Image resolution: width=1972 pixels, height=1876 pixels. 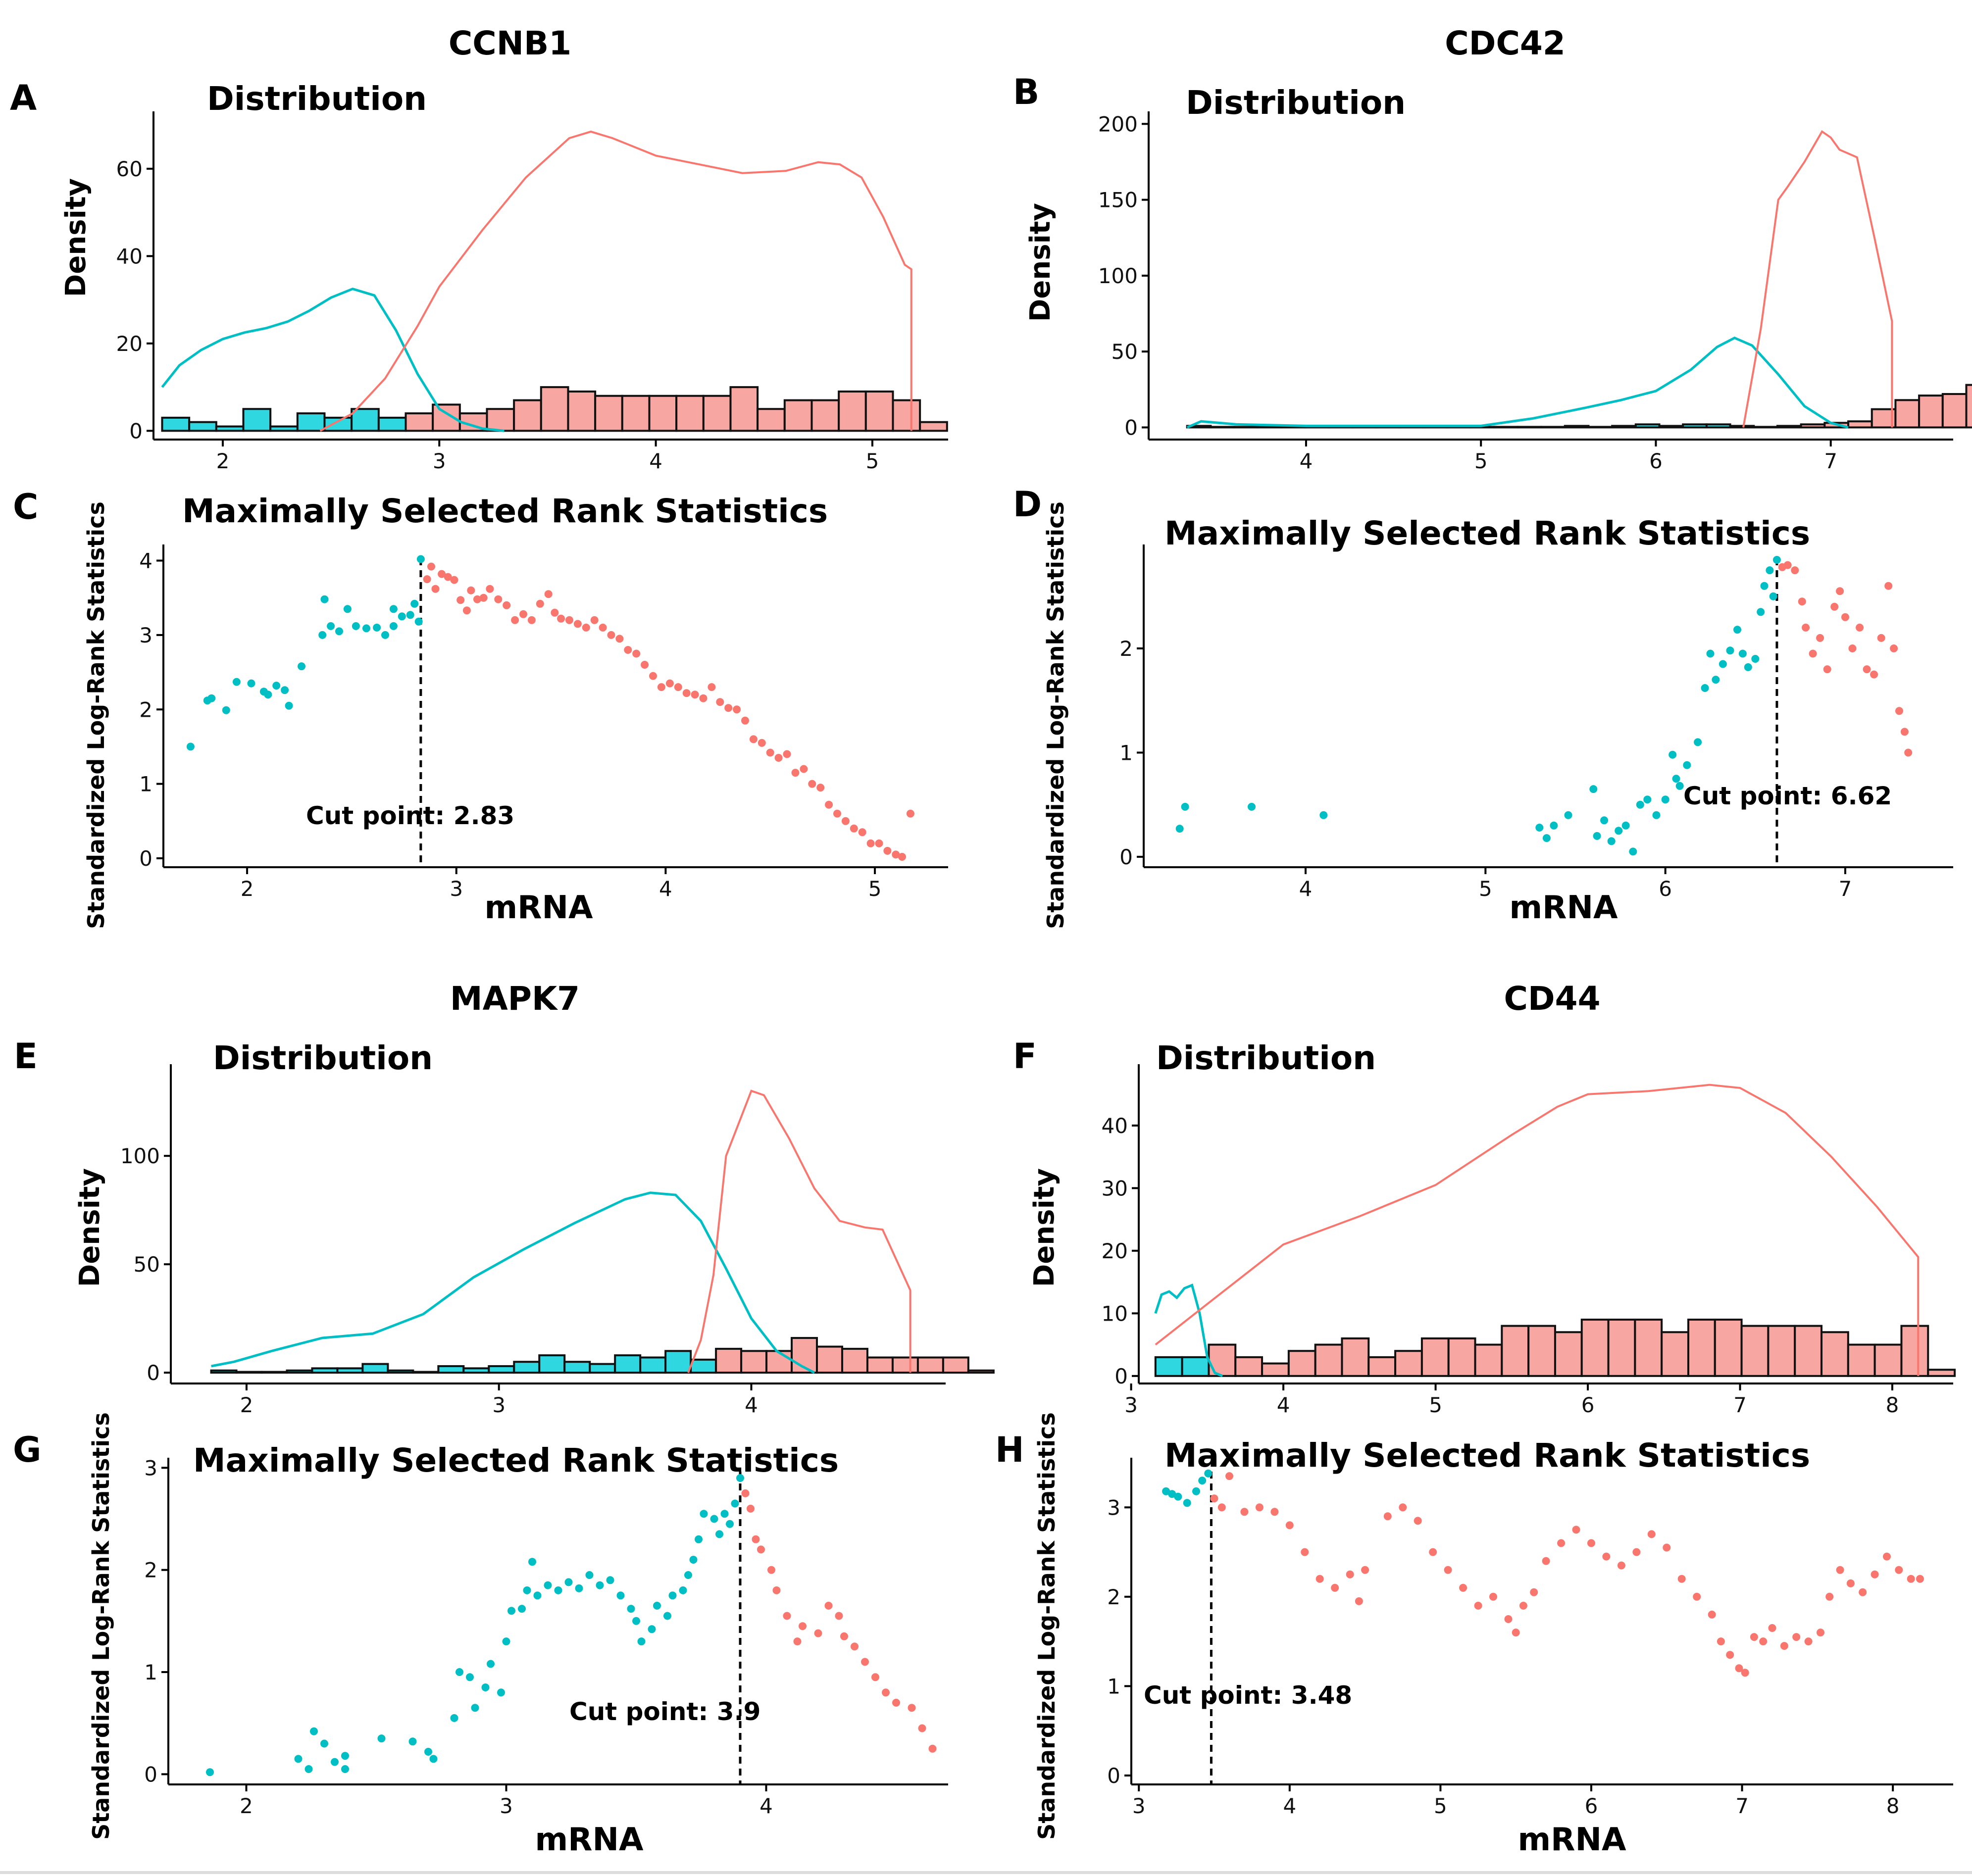 What do you see at coordinates (1115, 1188) in the screenshot?
I see `y-tick-label: 30` at bounding box center [1115, 1188].